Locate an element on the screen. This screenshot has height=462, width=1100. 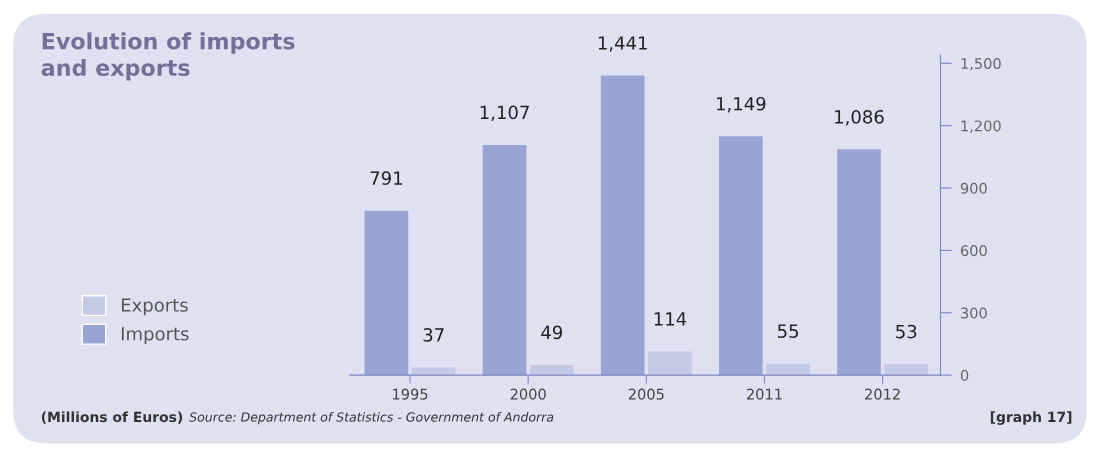
legend-label: Exports is located at coordinates (154, 307).